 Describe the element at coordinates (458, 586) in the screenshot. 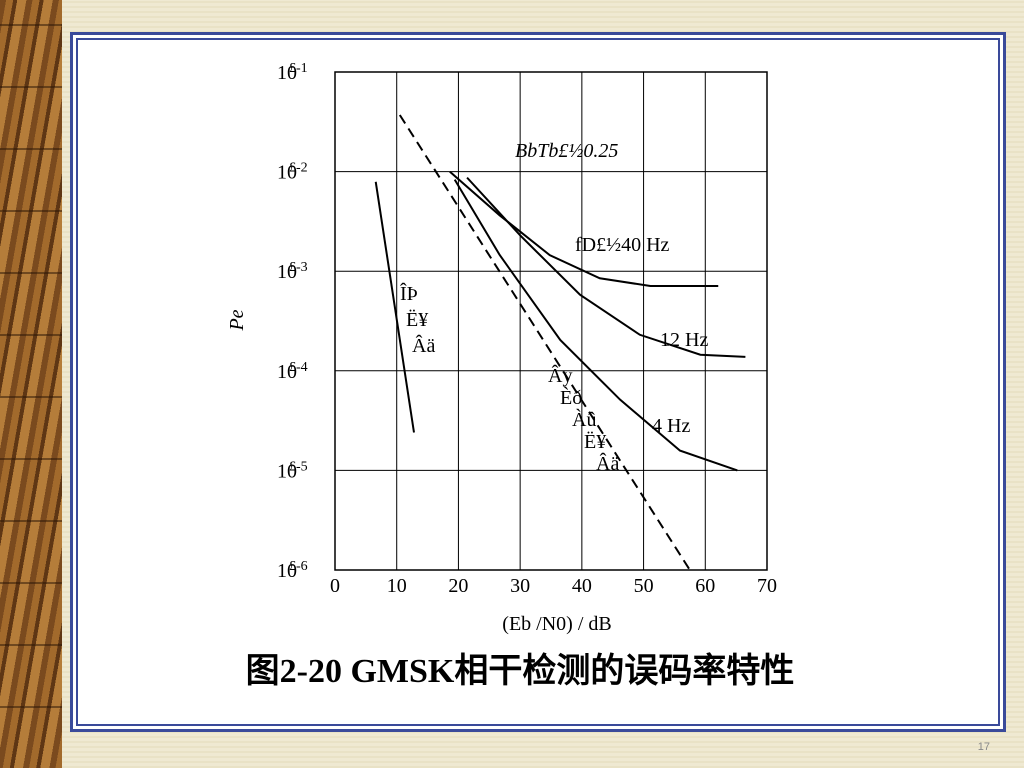

I see `x-tick-label: 20` at that location.